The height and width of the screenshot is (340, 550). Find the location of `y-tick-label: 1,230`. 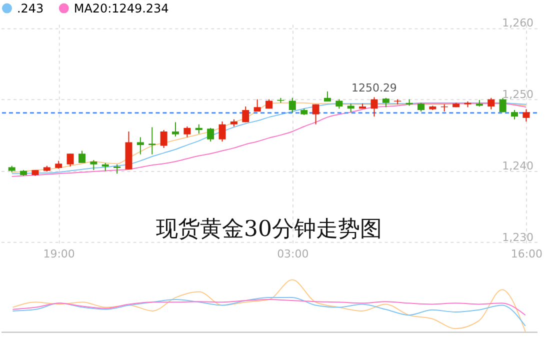

y-tick-label: 1,230 is located at coordinates (518, 237).